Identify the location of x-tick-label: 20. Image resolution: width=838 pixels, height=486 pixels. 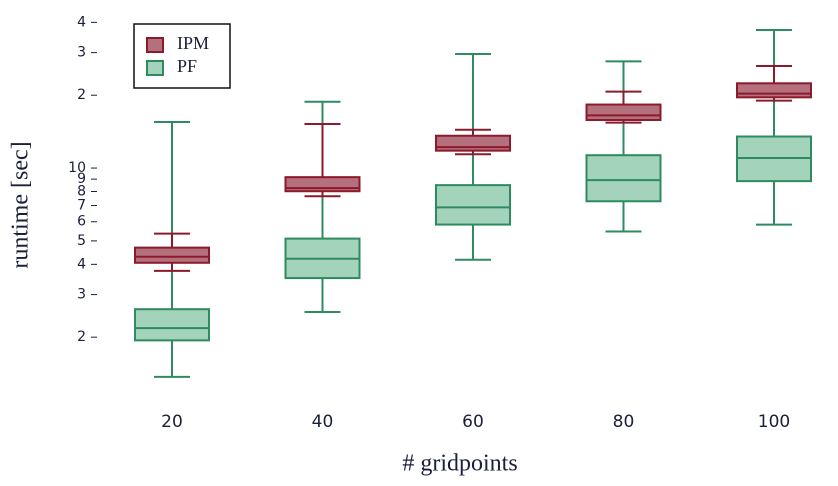
(172, 422).